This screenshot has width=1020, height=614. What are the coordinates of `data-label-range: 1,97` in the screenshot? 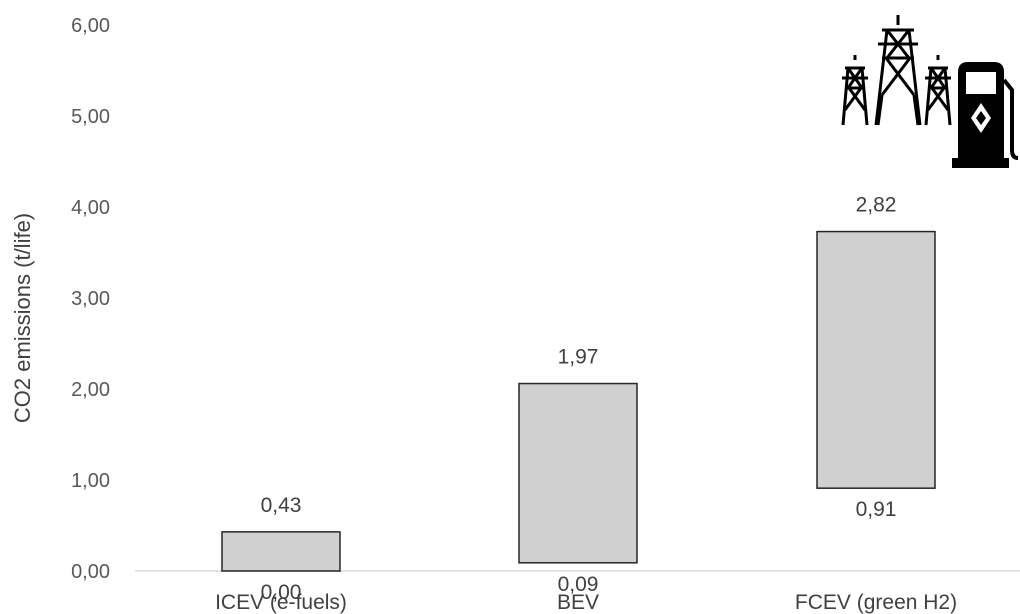 It's located at (578, 357).